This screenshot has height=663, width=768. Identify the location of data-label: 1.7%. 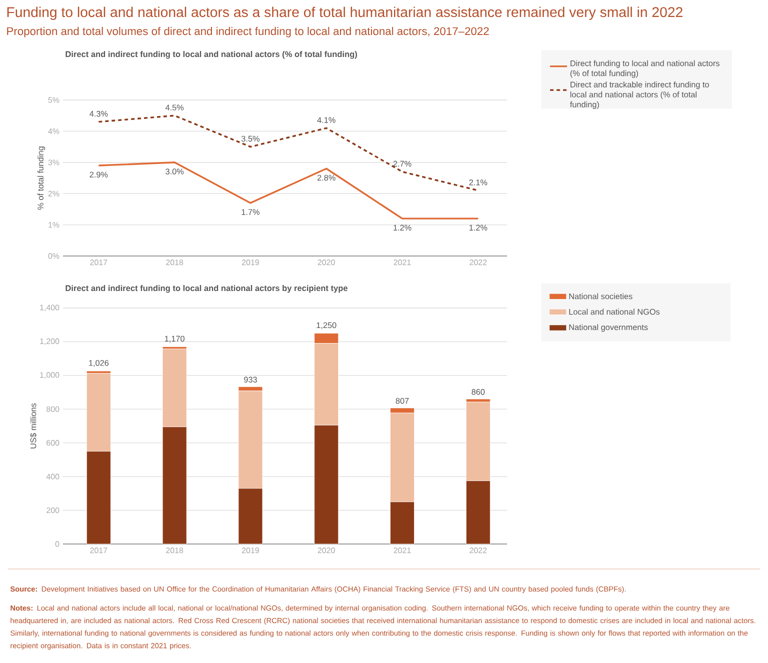
(251, 212).